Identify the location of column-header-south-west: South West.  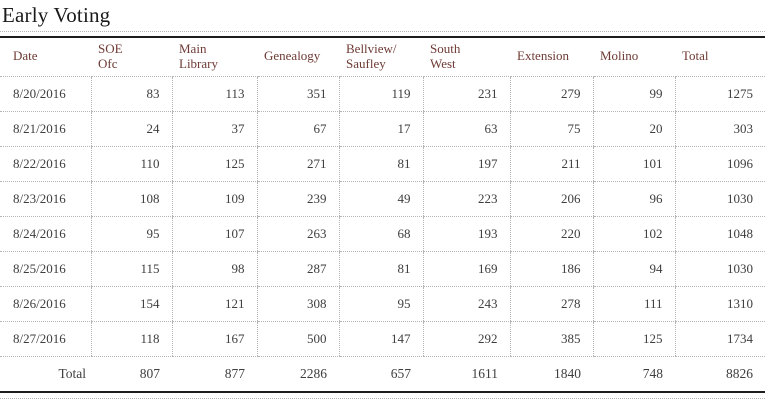
(466, 57).